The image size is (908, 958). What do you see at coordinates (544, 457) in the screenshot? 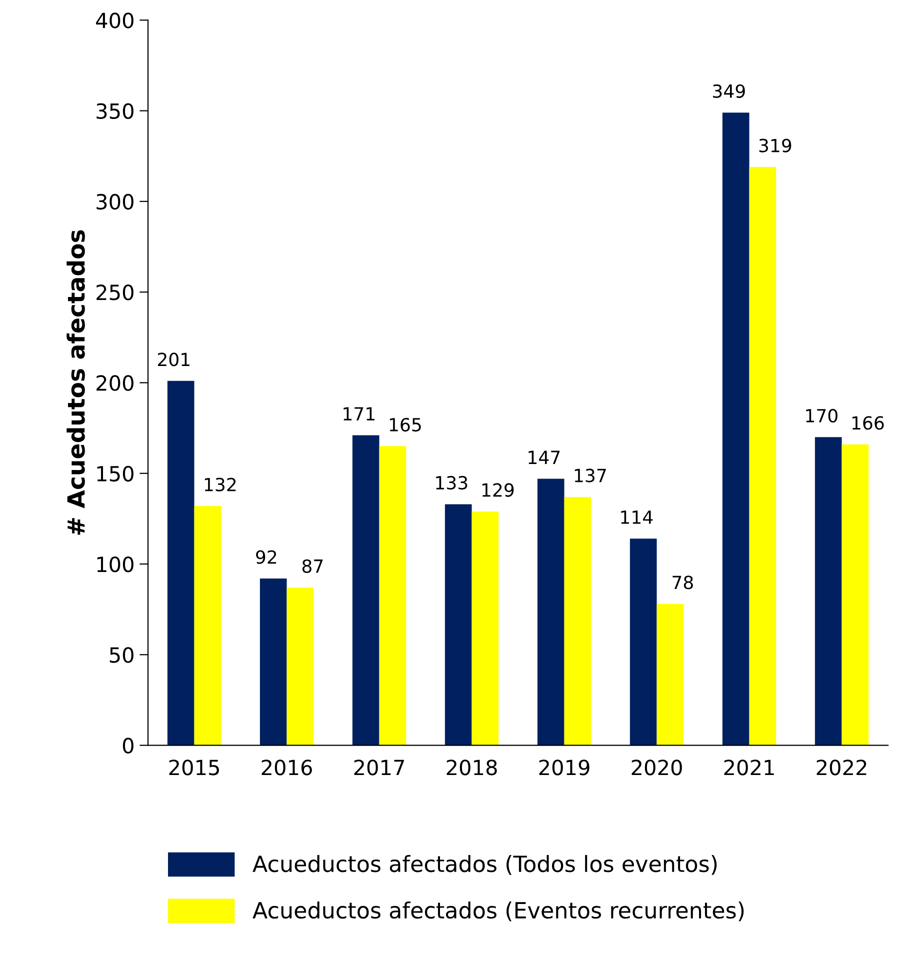
I see `data-label: 147` at bounding box center [544, 457].